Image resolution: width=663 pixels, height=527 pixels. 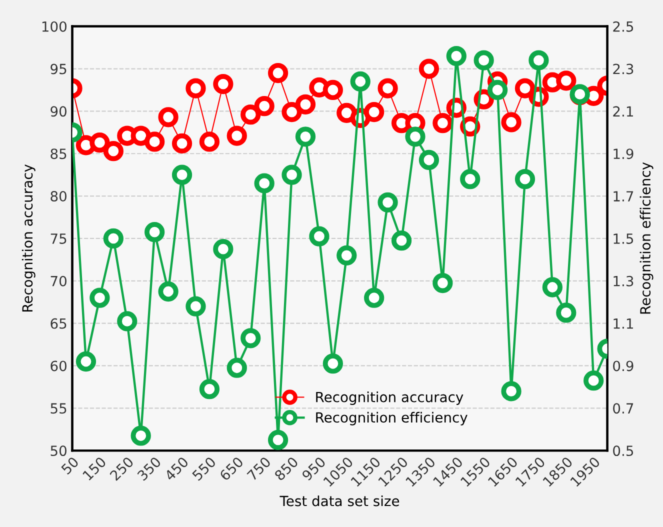 I want to click on y-tick-label: 60, so click(x=58, y=366).